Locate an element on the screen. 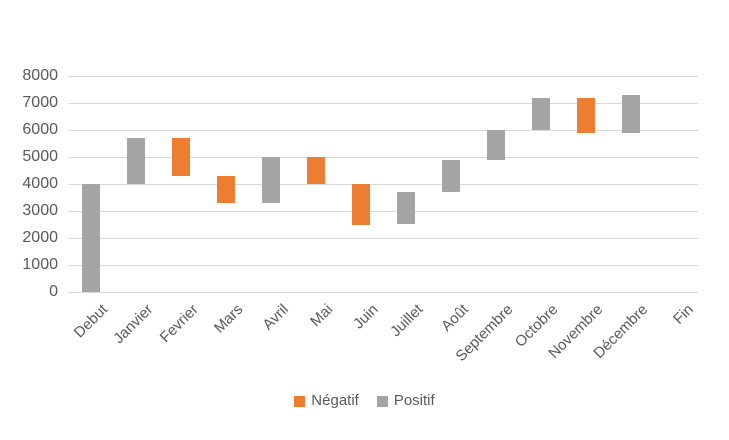 This screenshot has height=440, width=729. legend-marker-negatif is located at coordinates (300, 401).